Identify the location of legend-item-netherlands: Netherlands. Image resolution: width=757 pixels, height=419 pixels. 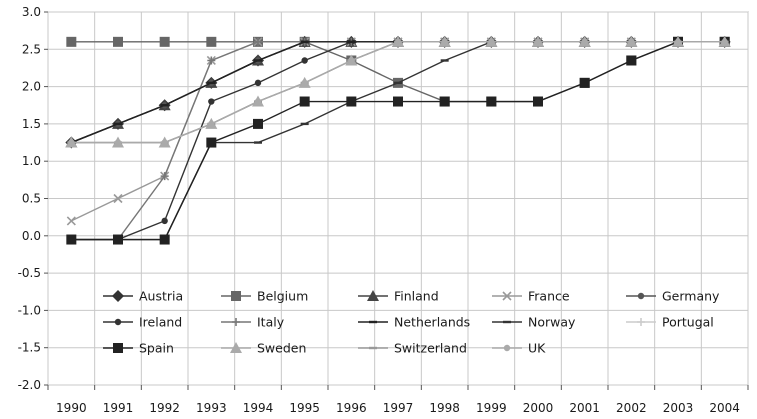
(414, 322).